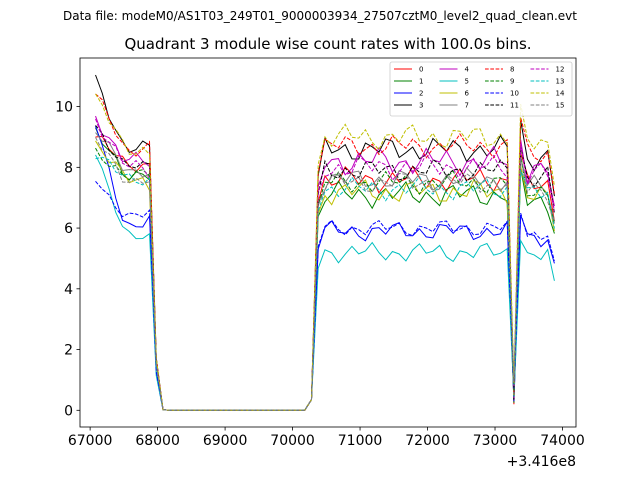 The height and width of the screenshot is (480, 640). I want to click on x-tick-label: 70000, so click(292, 441).